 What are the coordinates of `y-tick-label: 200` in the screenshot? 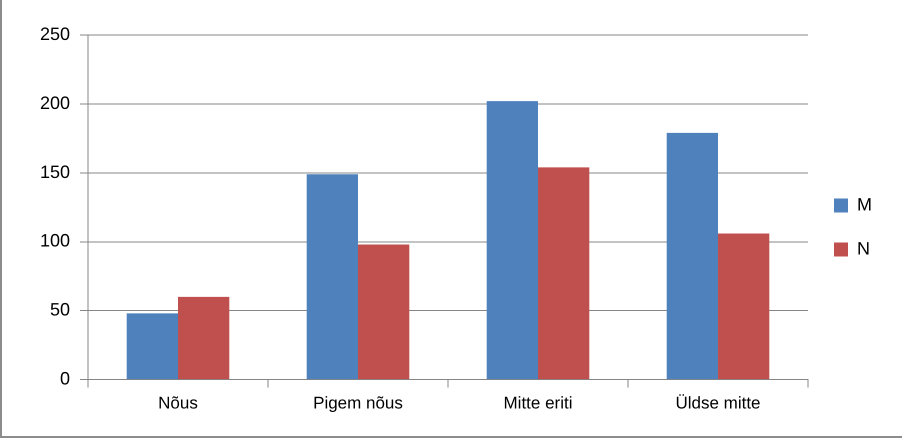 It's located at (55, 102).